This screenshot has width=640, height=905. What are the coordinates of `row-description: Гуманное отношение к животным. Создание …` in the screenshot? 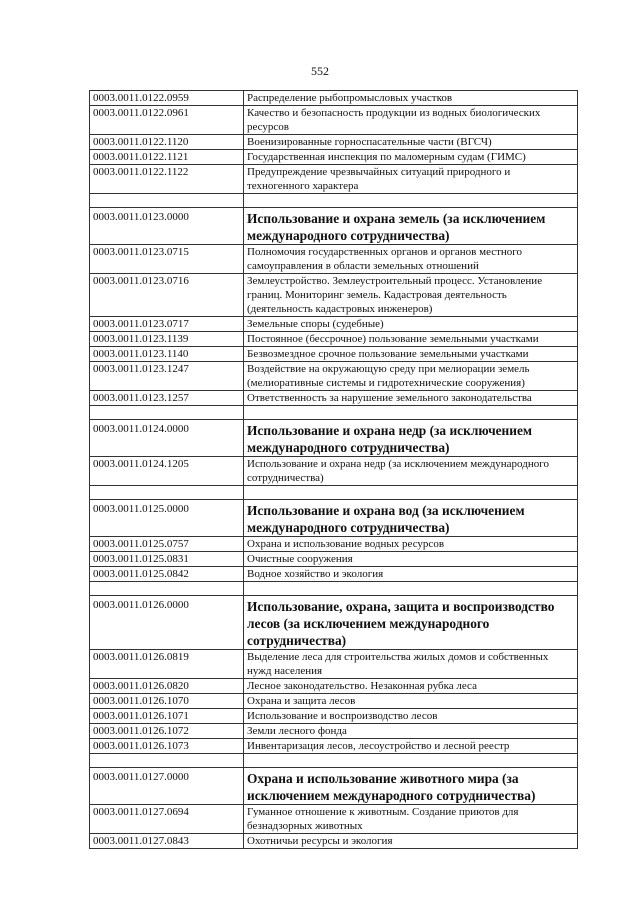 It's located at (410, 819).